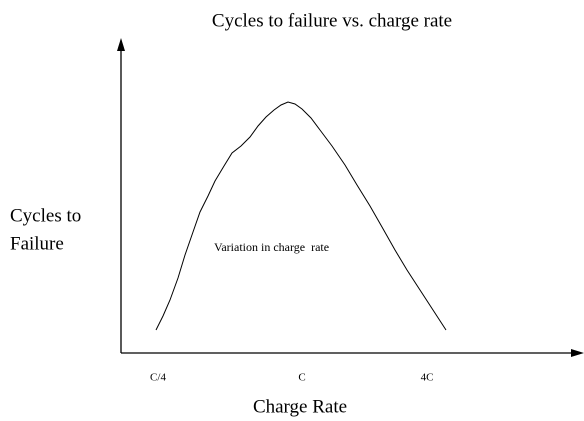  I want to click on title: Cycles to failure vs. charge rate, so click(332, 20).